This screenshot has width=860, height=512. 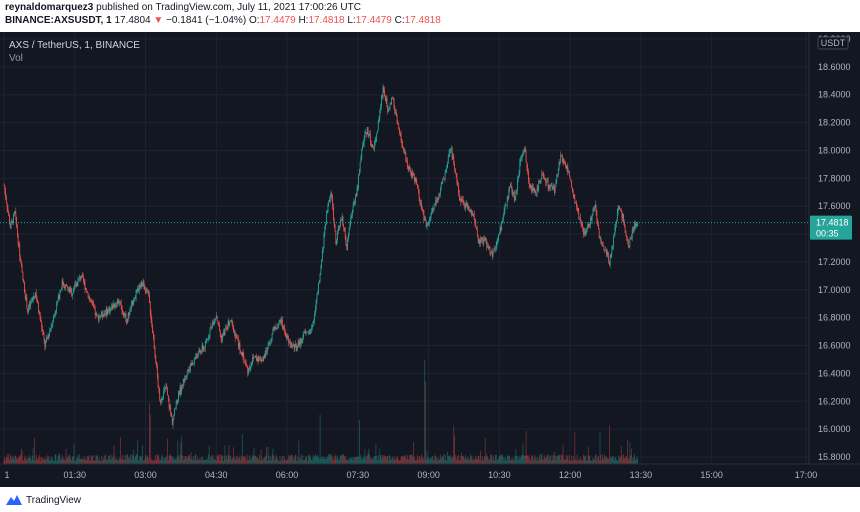 What do you see at coordinates (74, 45) in the screenshot?
I see `chart-legend-title: AXS / TetherUS, 1, BINANCE` at bounding box center [74, 45].